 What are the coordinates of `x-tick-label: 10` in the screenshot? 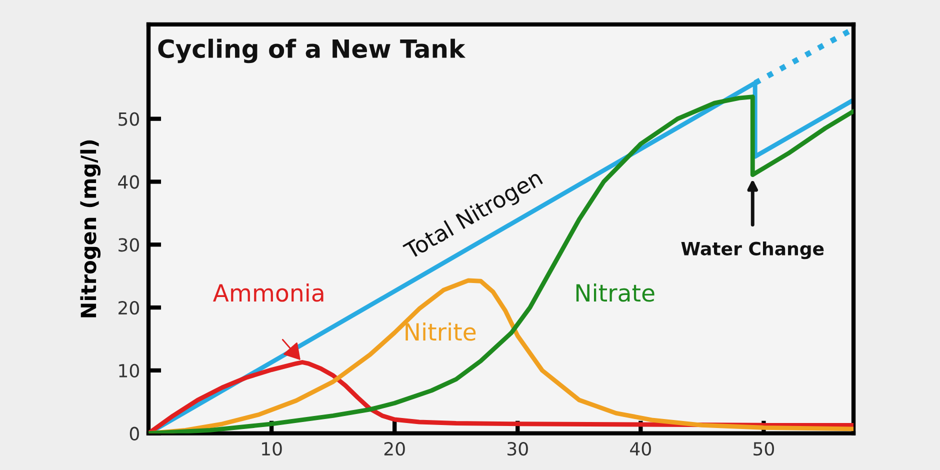 It's located at (272, 449).